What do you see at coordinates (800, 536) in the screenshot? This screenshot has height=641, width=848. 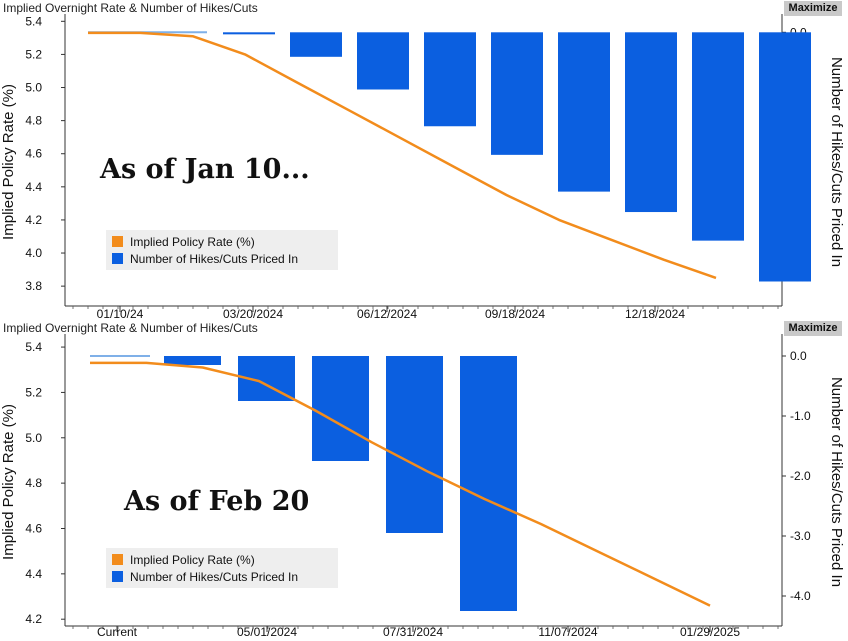 I see `right-tick-label: -3.0` at bounding box center [800, 536].